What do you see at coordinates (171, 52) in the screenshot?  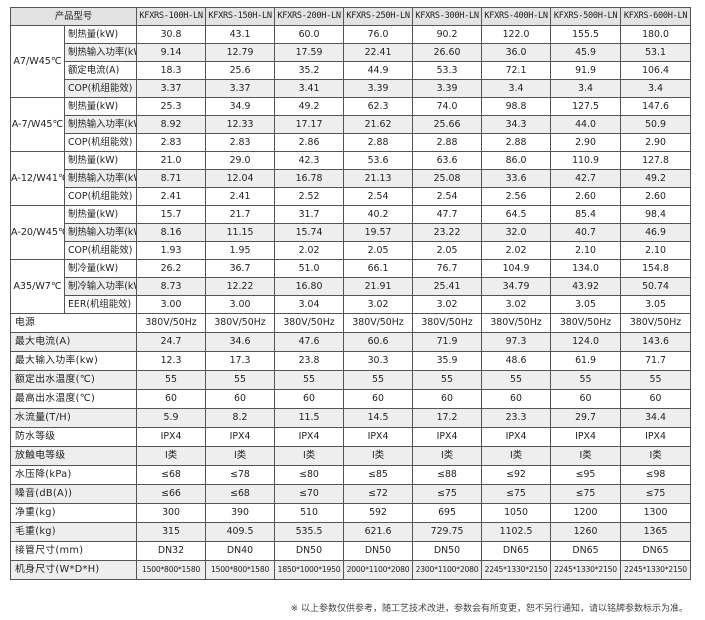 I see `value-cell: 9.14` at bounding box center [171, 52].